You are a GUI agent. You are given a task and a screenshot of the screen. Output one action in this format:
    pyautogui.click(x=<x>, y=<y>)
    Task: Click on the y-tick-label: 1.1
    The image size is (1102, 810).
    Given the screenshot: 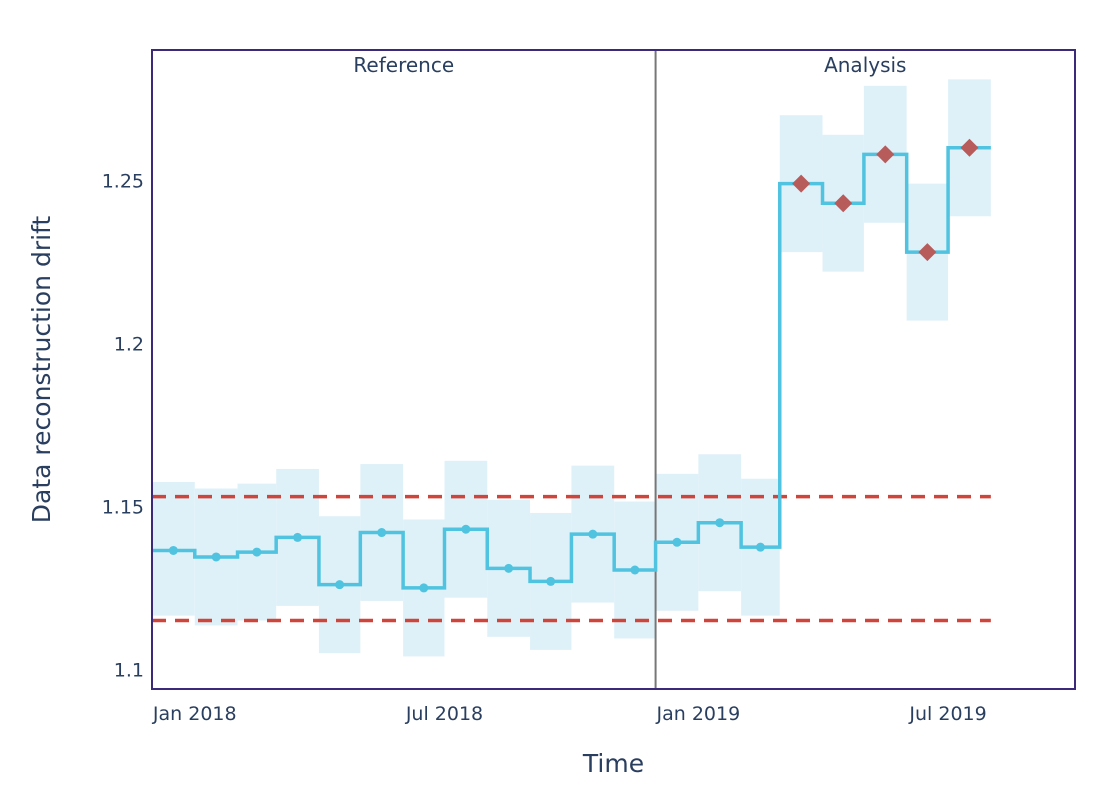 What is the action you would take?
    pyautogui.click(x=129, y=670)
    